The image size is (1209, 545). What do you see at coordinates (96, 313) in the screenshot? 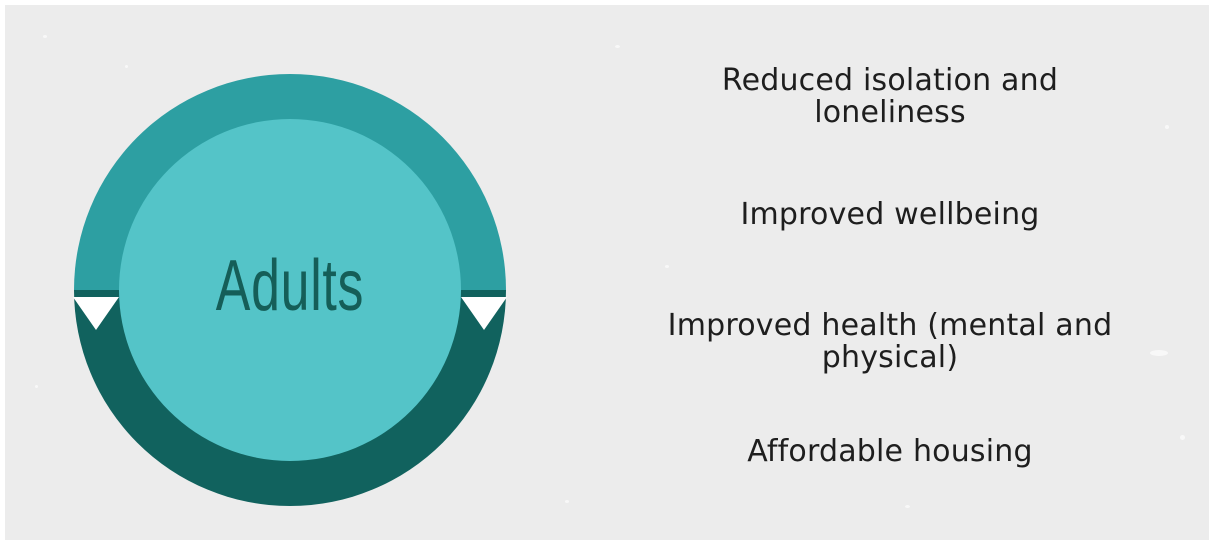
I see `left-arrow-icon` at bounding box center [96, 313].